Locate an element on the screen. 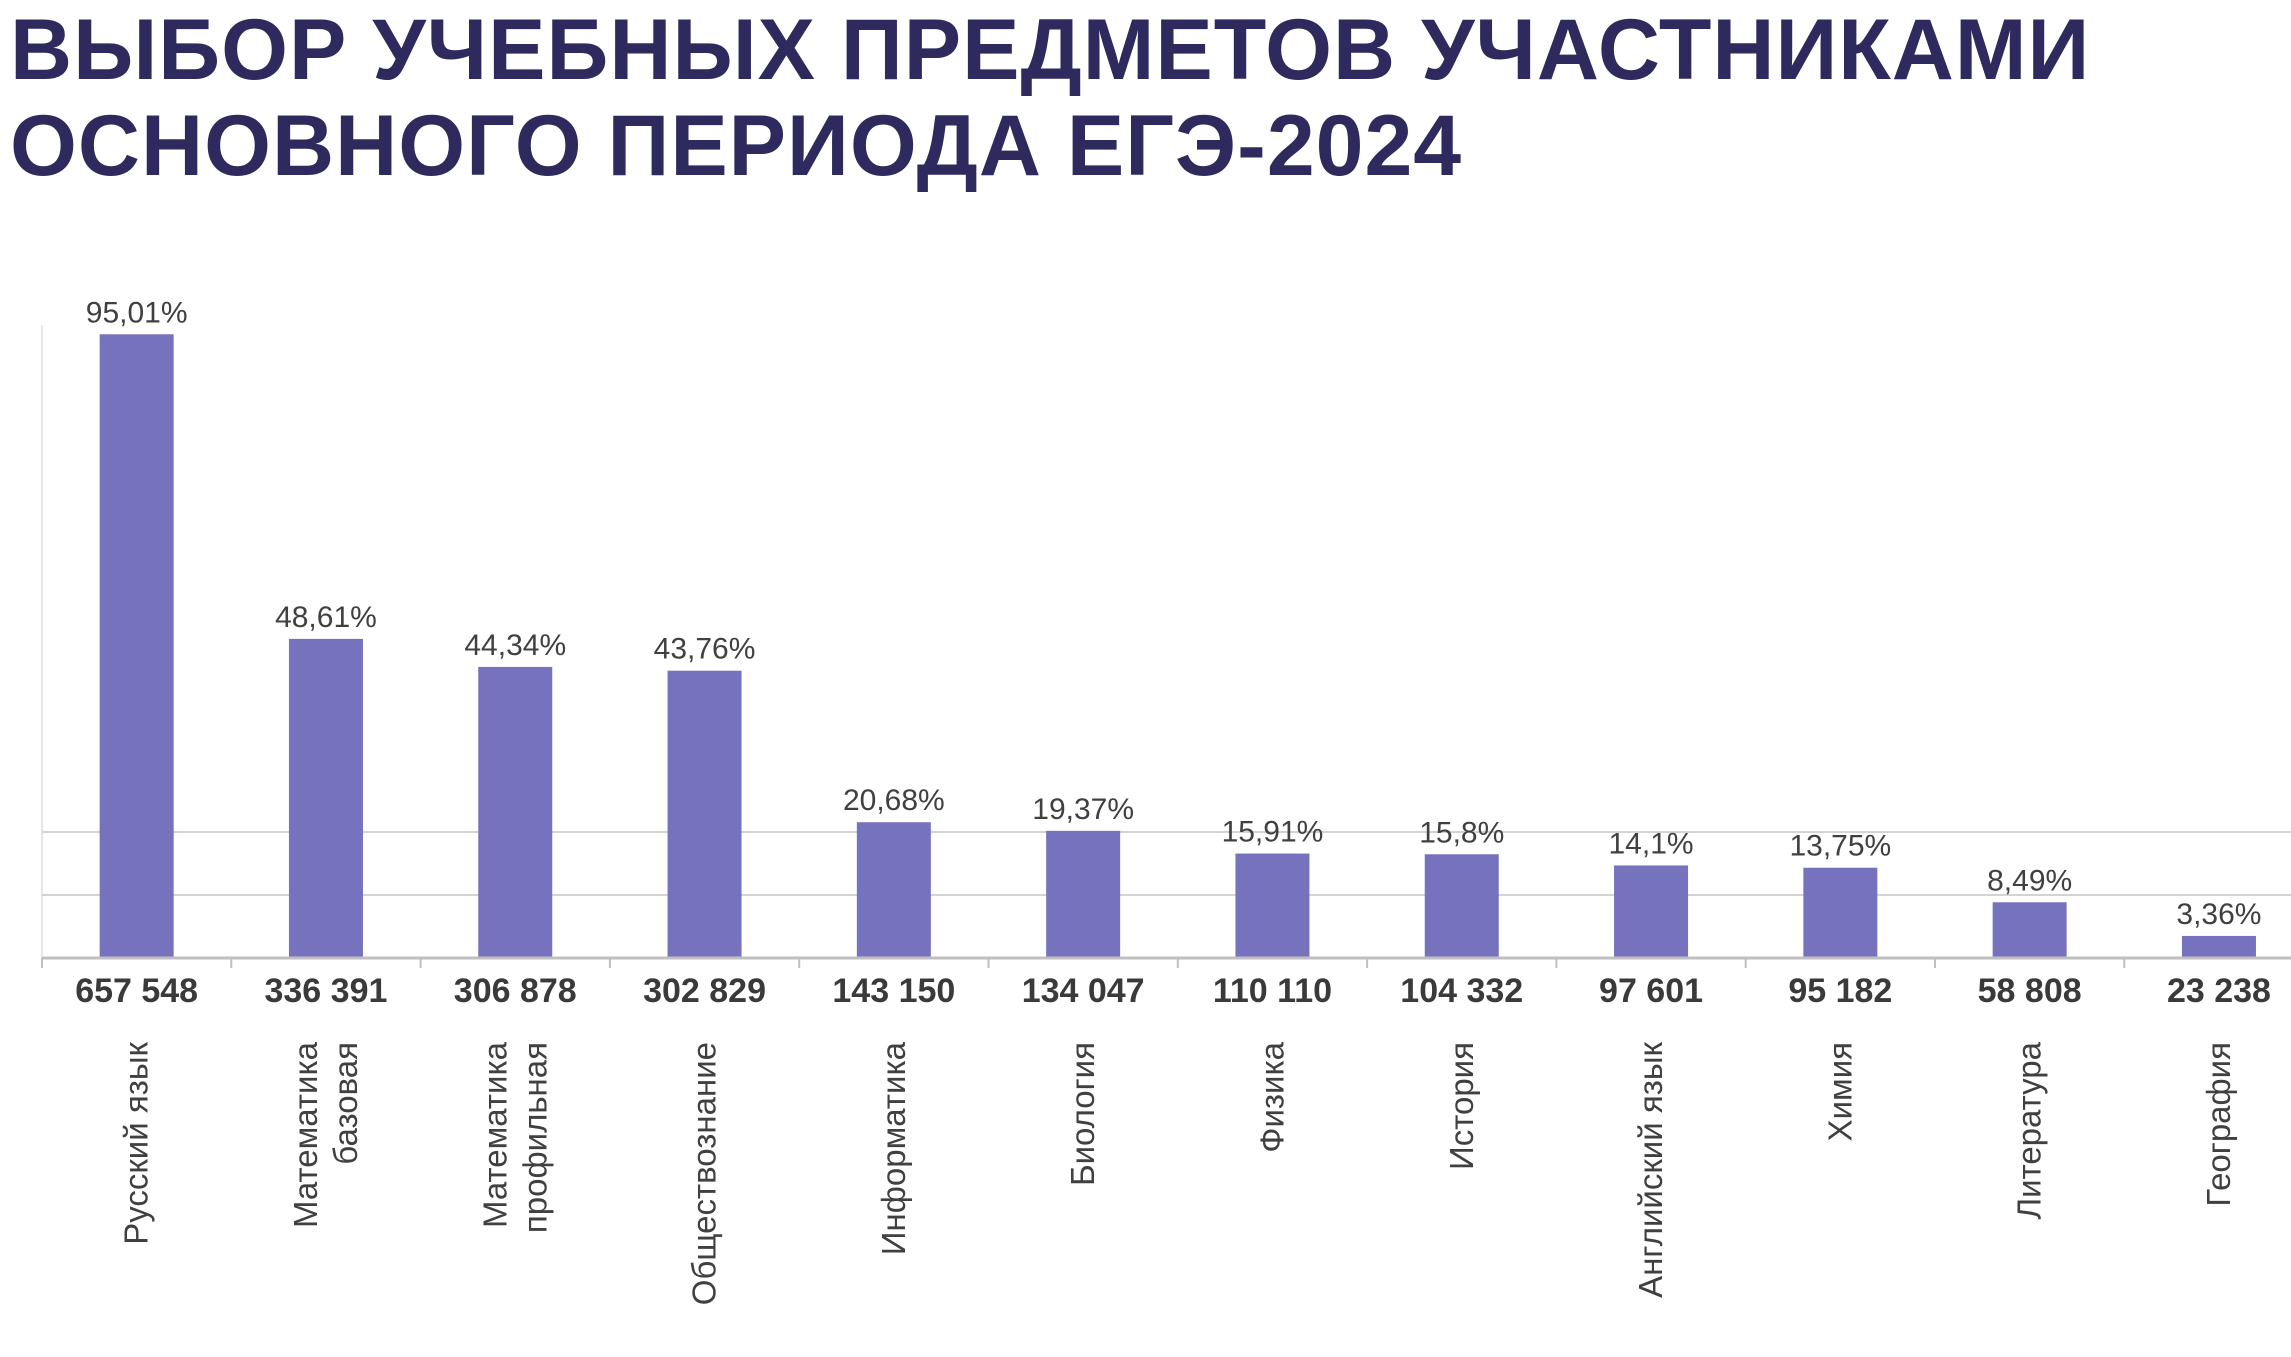 The image size is (2291, 1357). title-line-2: ОСНОВНОГО ПЕРИОДА ЕГЭ-2024 is located at coordinates (736, 146).